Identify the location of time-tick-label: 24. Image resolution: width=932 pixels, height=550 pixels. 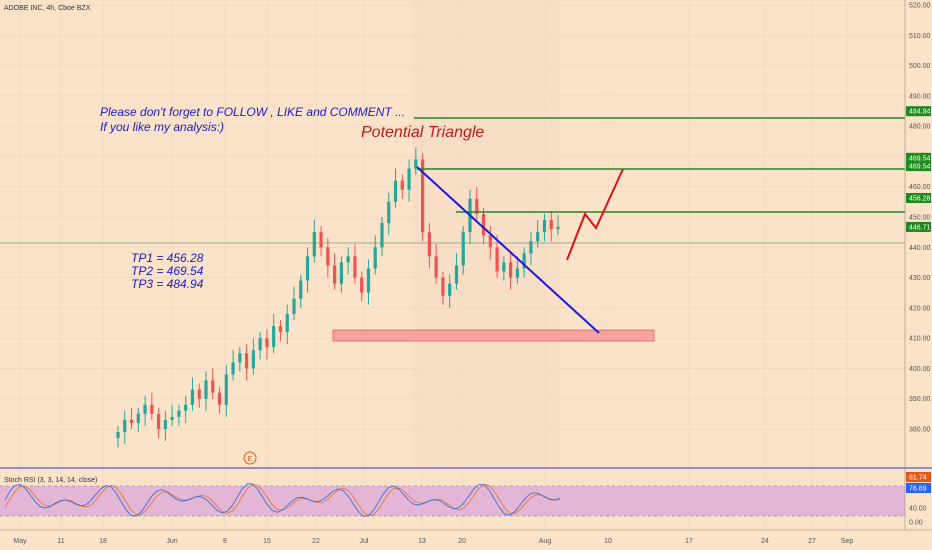
(765, 541).